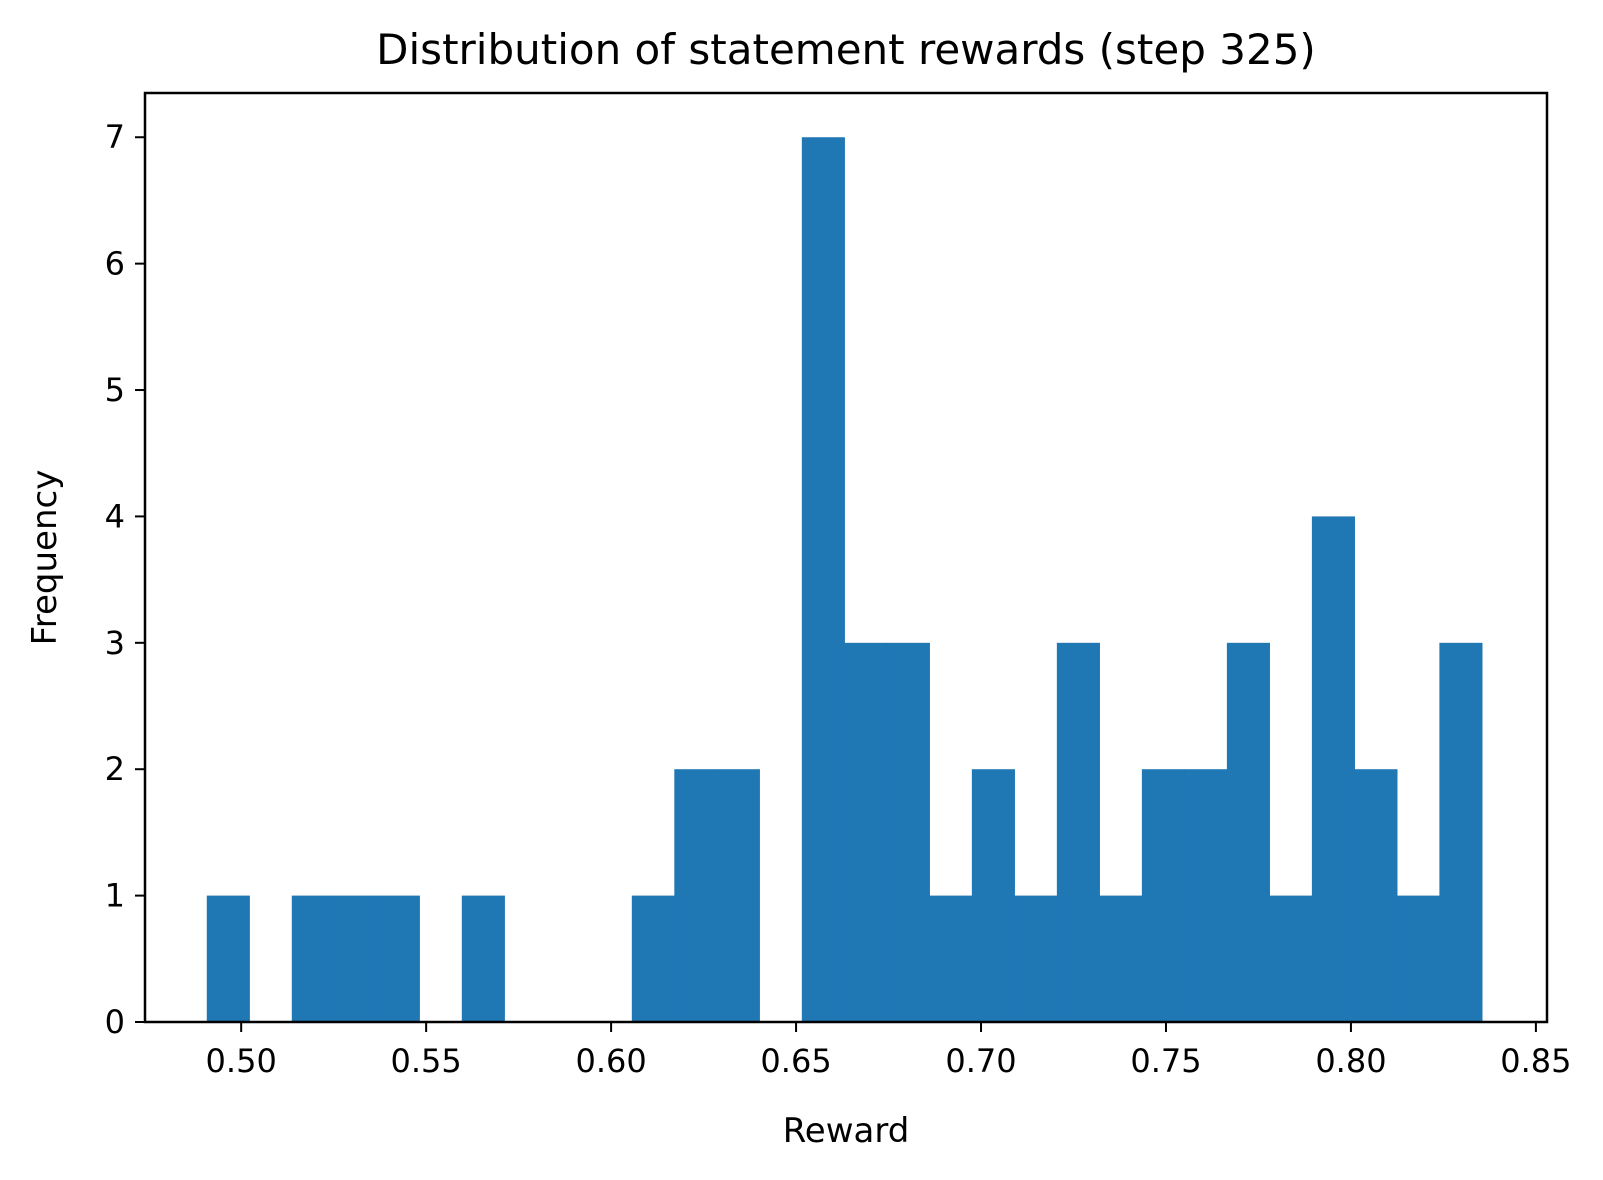 Image resolution: width=1603 pixels, height=1180 pixels. What do you see at coordinates (125, 579) in the screenshot?
I see `y-axis-ticks: 0 1 2 3 4 5 6 7` at bounding box center [125, 579].